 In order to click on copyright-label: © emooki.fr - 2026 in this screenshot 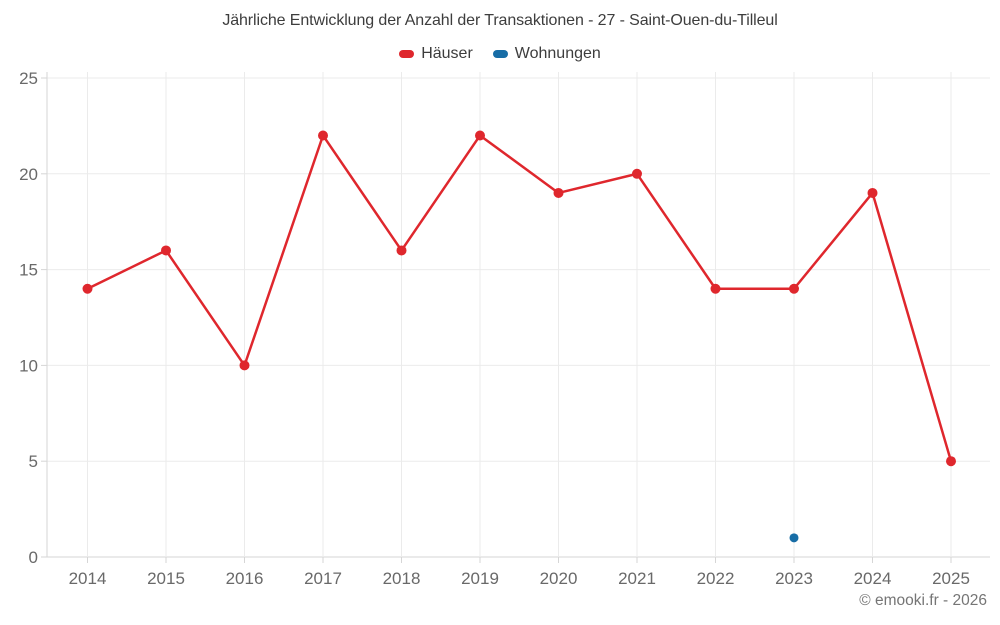, I will do `click(923, 600)`.